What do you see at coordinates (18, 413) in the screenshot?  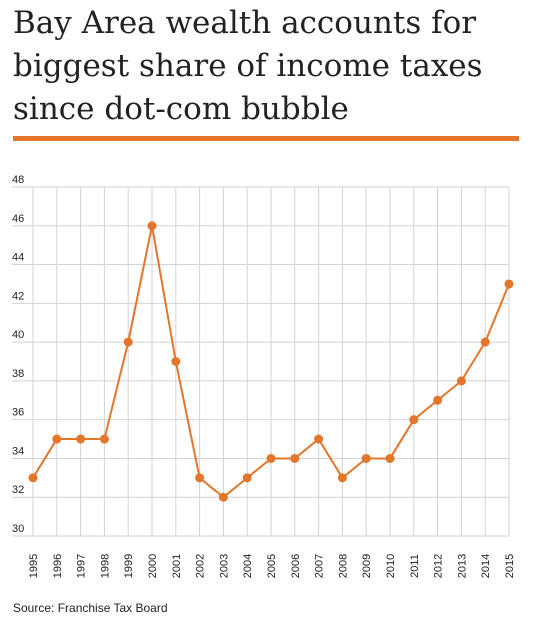 I see `y-tick-label: 36` at bounding box center [18, 413].